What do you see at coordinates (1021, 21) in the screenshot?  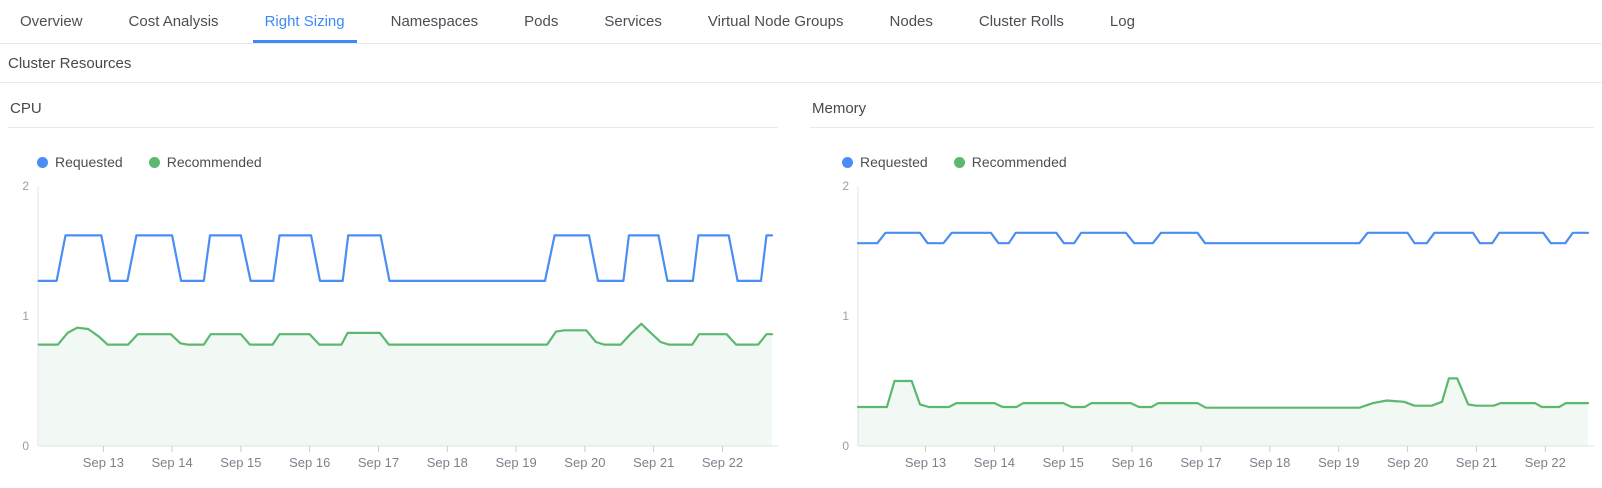 I see `tab-cluster-rolls: Cluster Rolls` at bounding box center [1021, 21].